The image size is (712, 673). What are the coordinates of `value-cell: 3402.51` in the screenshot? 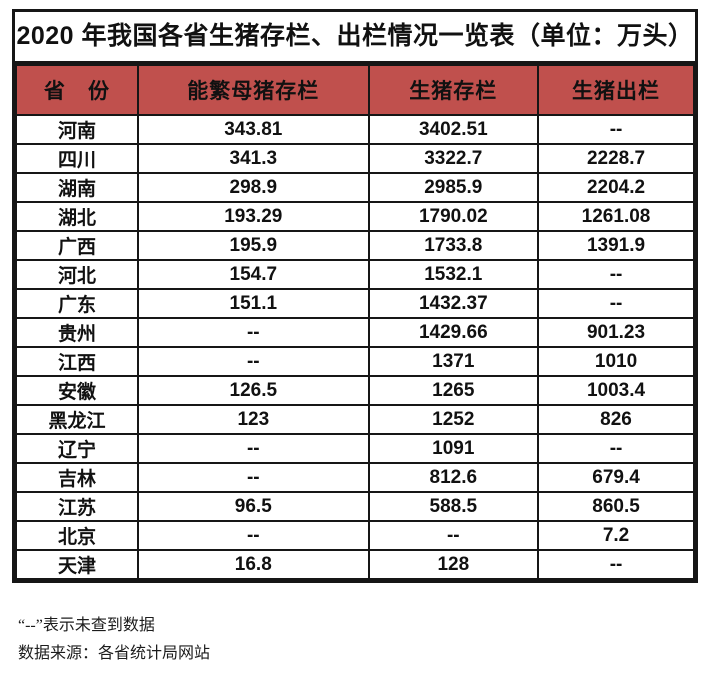 It's located at (453, 129).